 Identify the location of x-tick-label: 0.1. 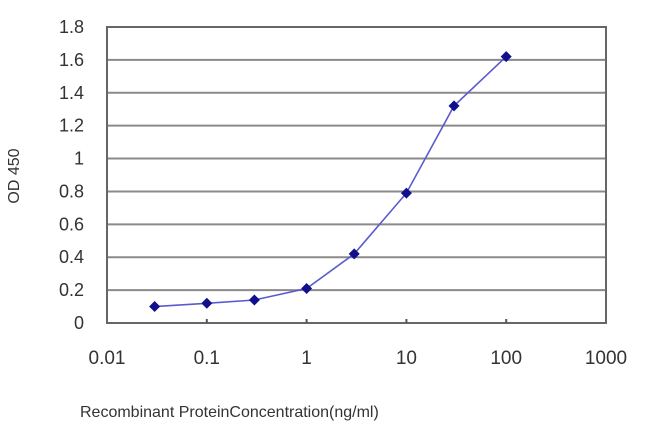
(207, 358).